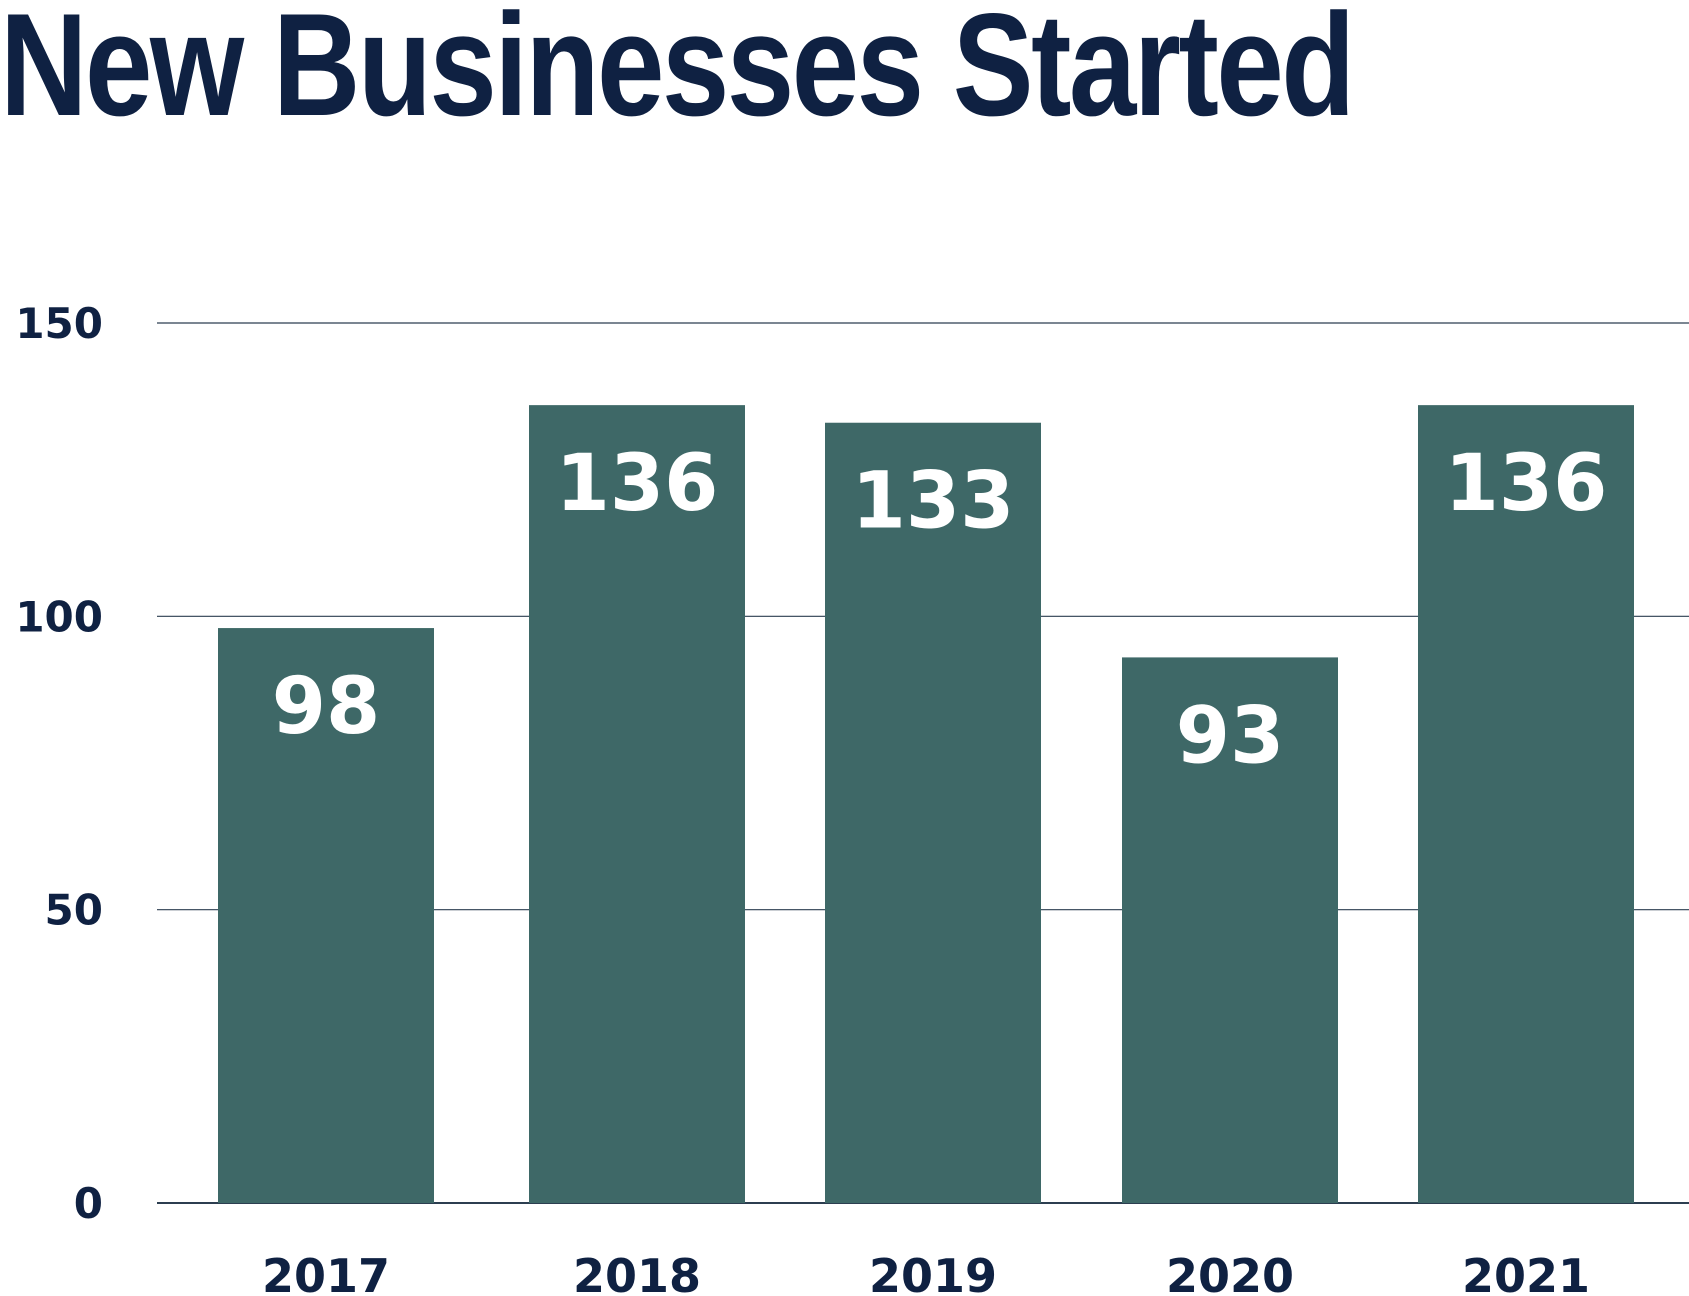 The height and width of the screenshot is (1296, 1689). What do you see at coordinates (88, 1203) in the screenshot?
I see `y-tick-label: 0` at bounding box center [88, 1203].